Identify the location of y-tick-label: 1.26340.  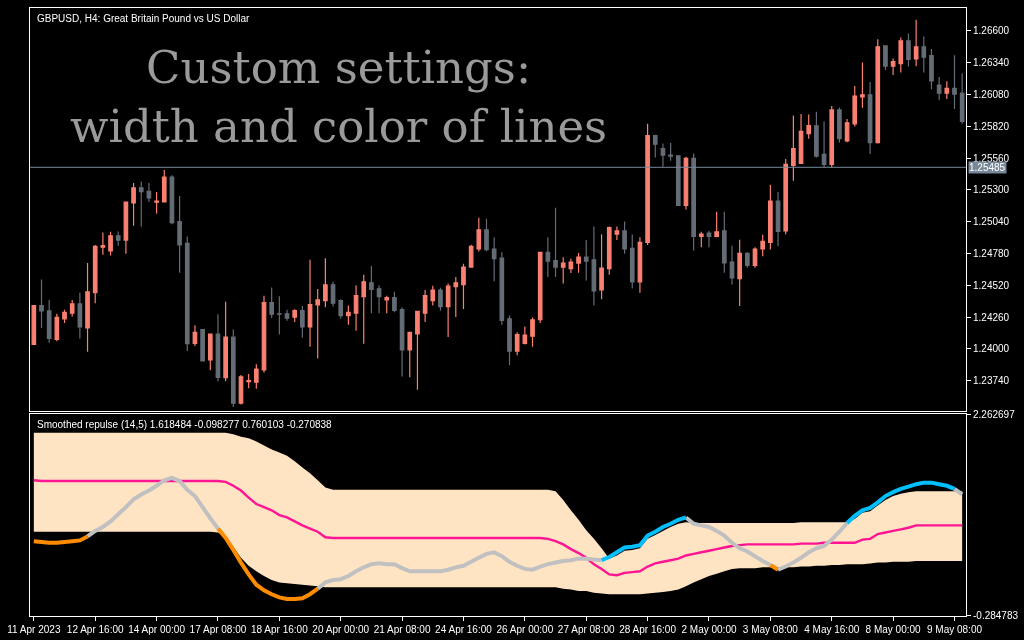
(991, 63).